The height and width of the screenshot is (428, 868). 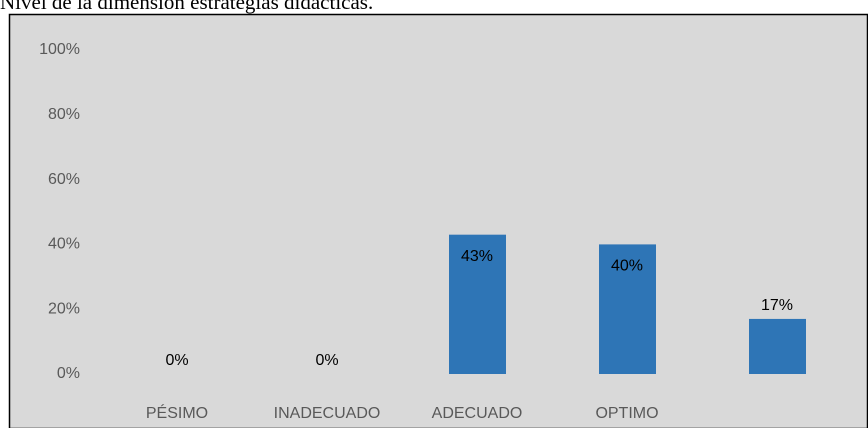 What do you see at coordinates (59, 49) in the screenshot?
I see `y-tick-label: 100%` at bounding box center [59, 49].